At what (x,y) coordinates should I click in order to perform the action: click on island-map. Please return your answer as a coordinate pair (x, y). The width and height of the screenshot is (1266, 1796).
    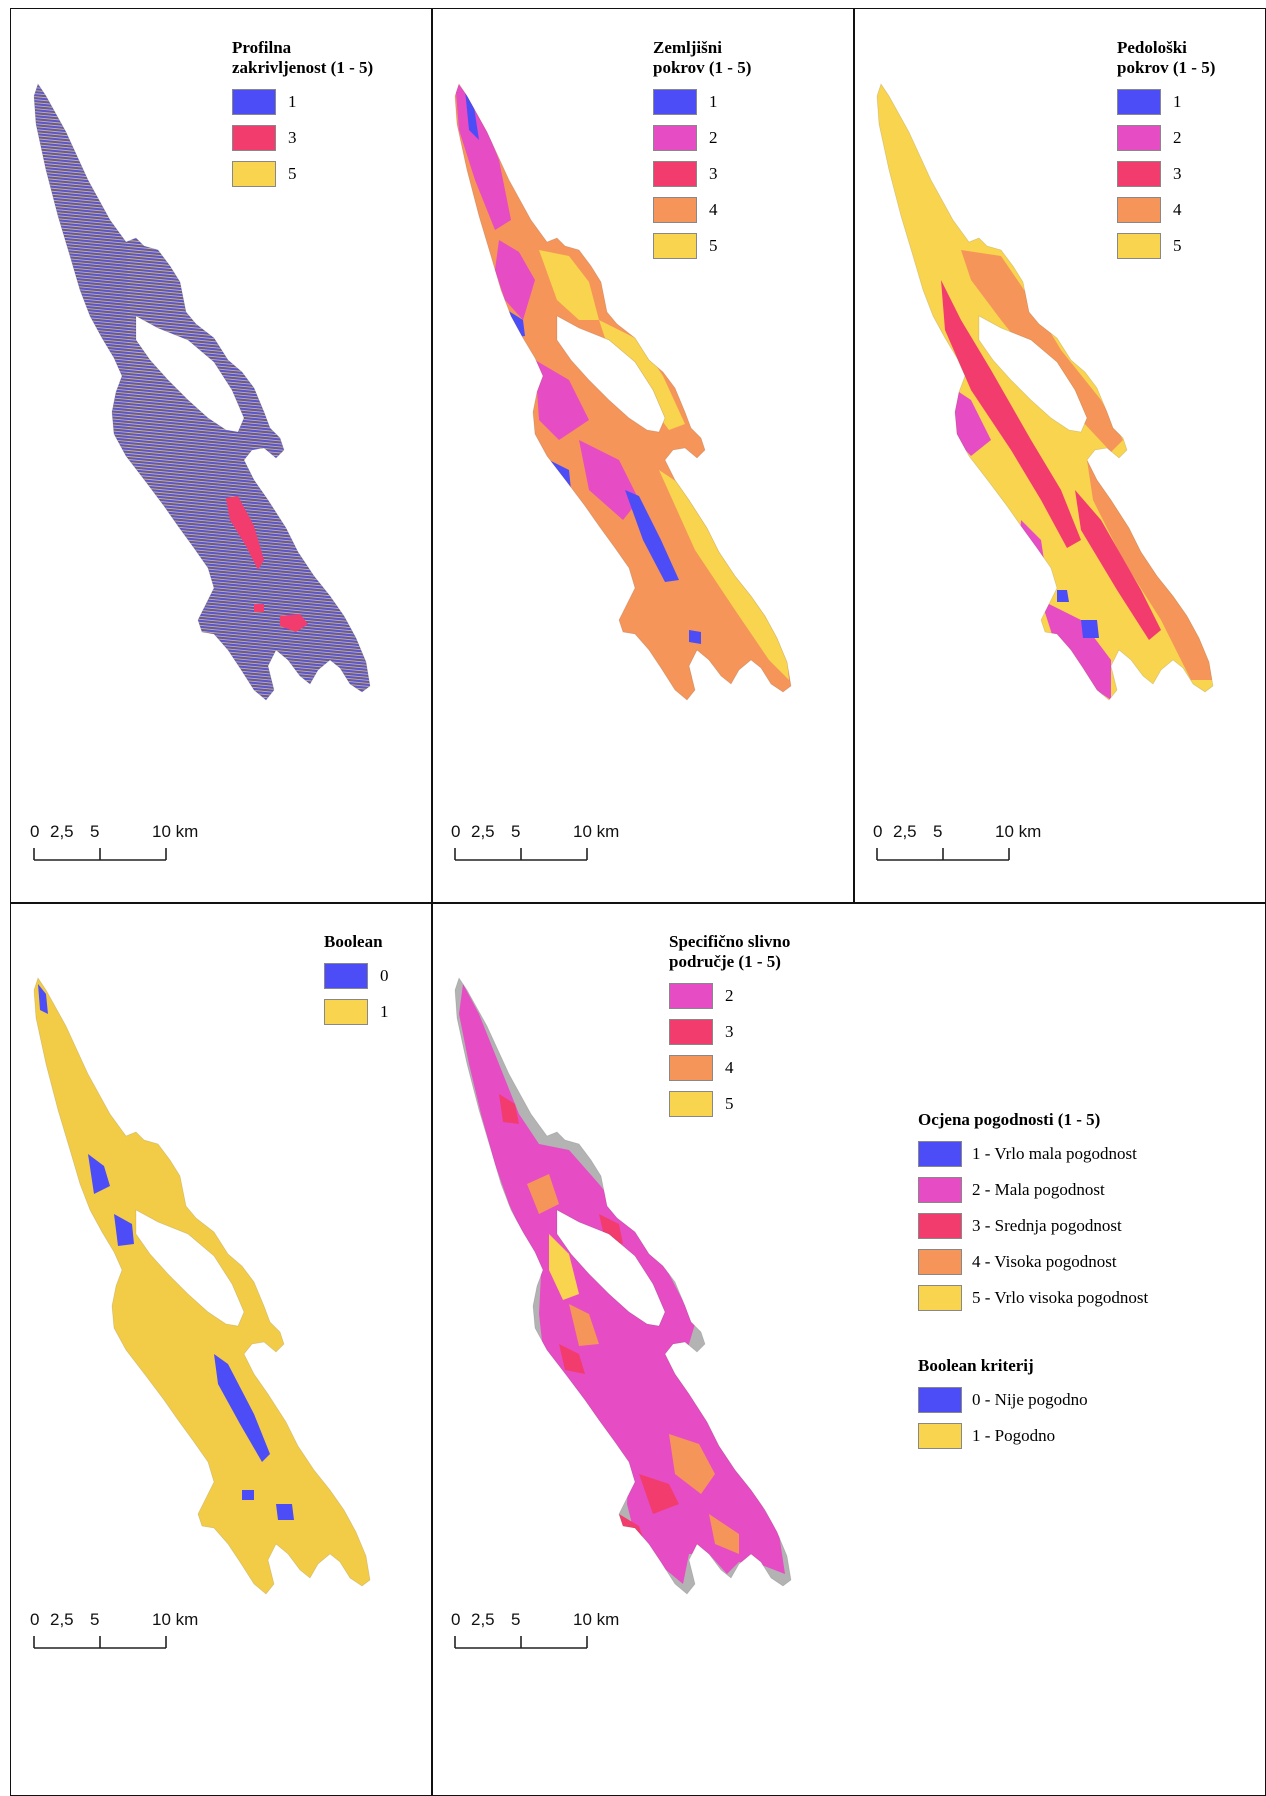
    Looking at the image, I should click on (202, 392).